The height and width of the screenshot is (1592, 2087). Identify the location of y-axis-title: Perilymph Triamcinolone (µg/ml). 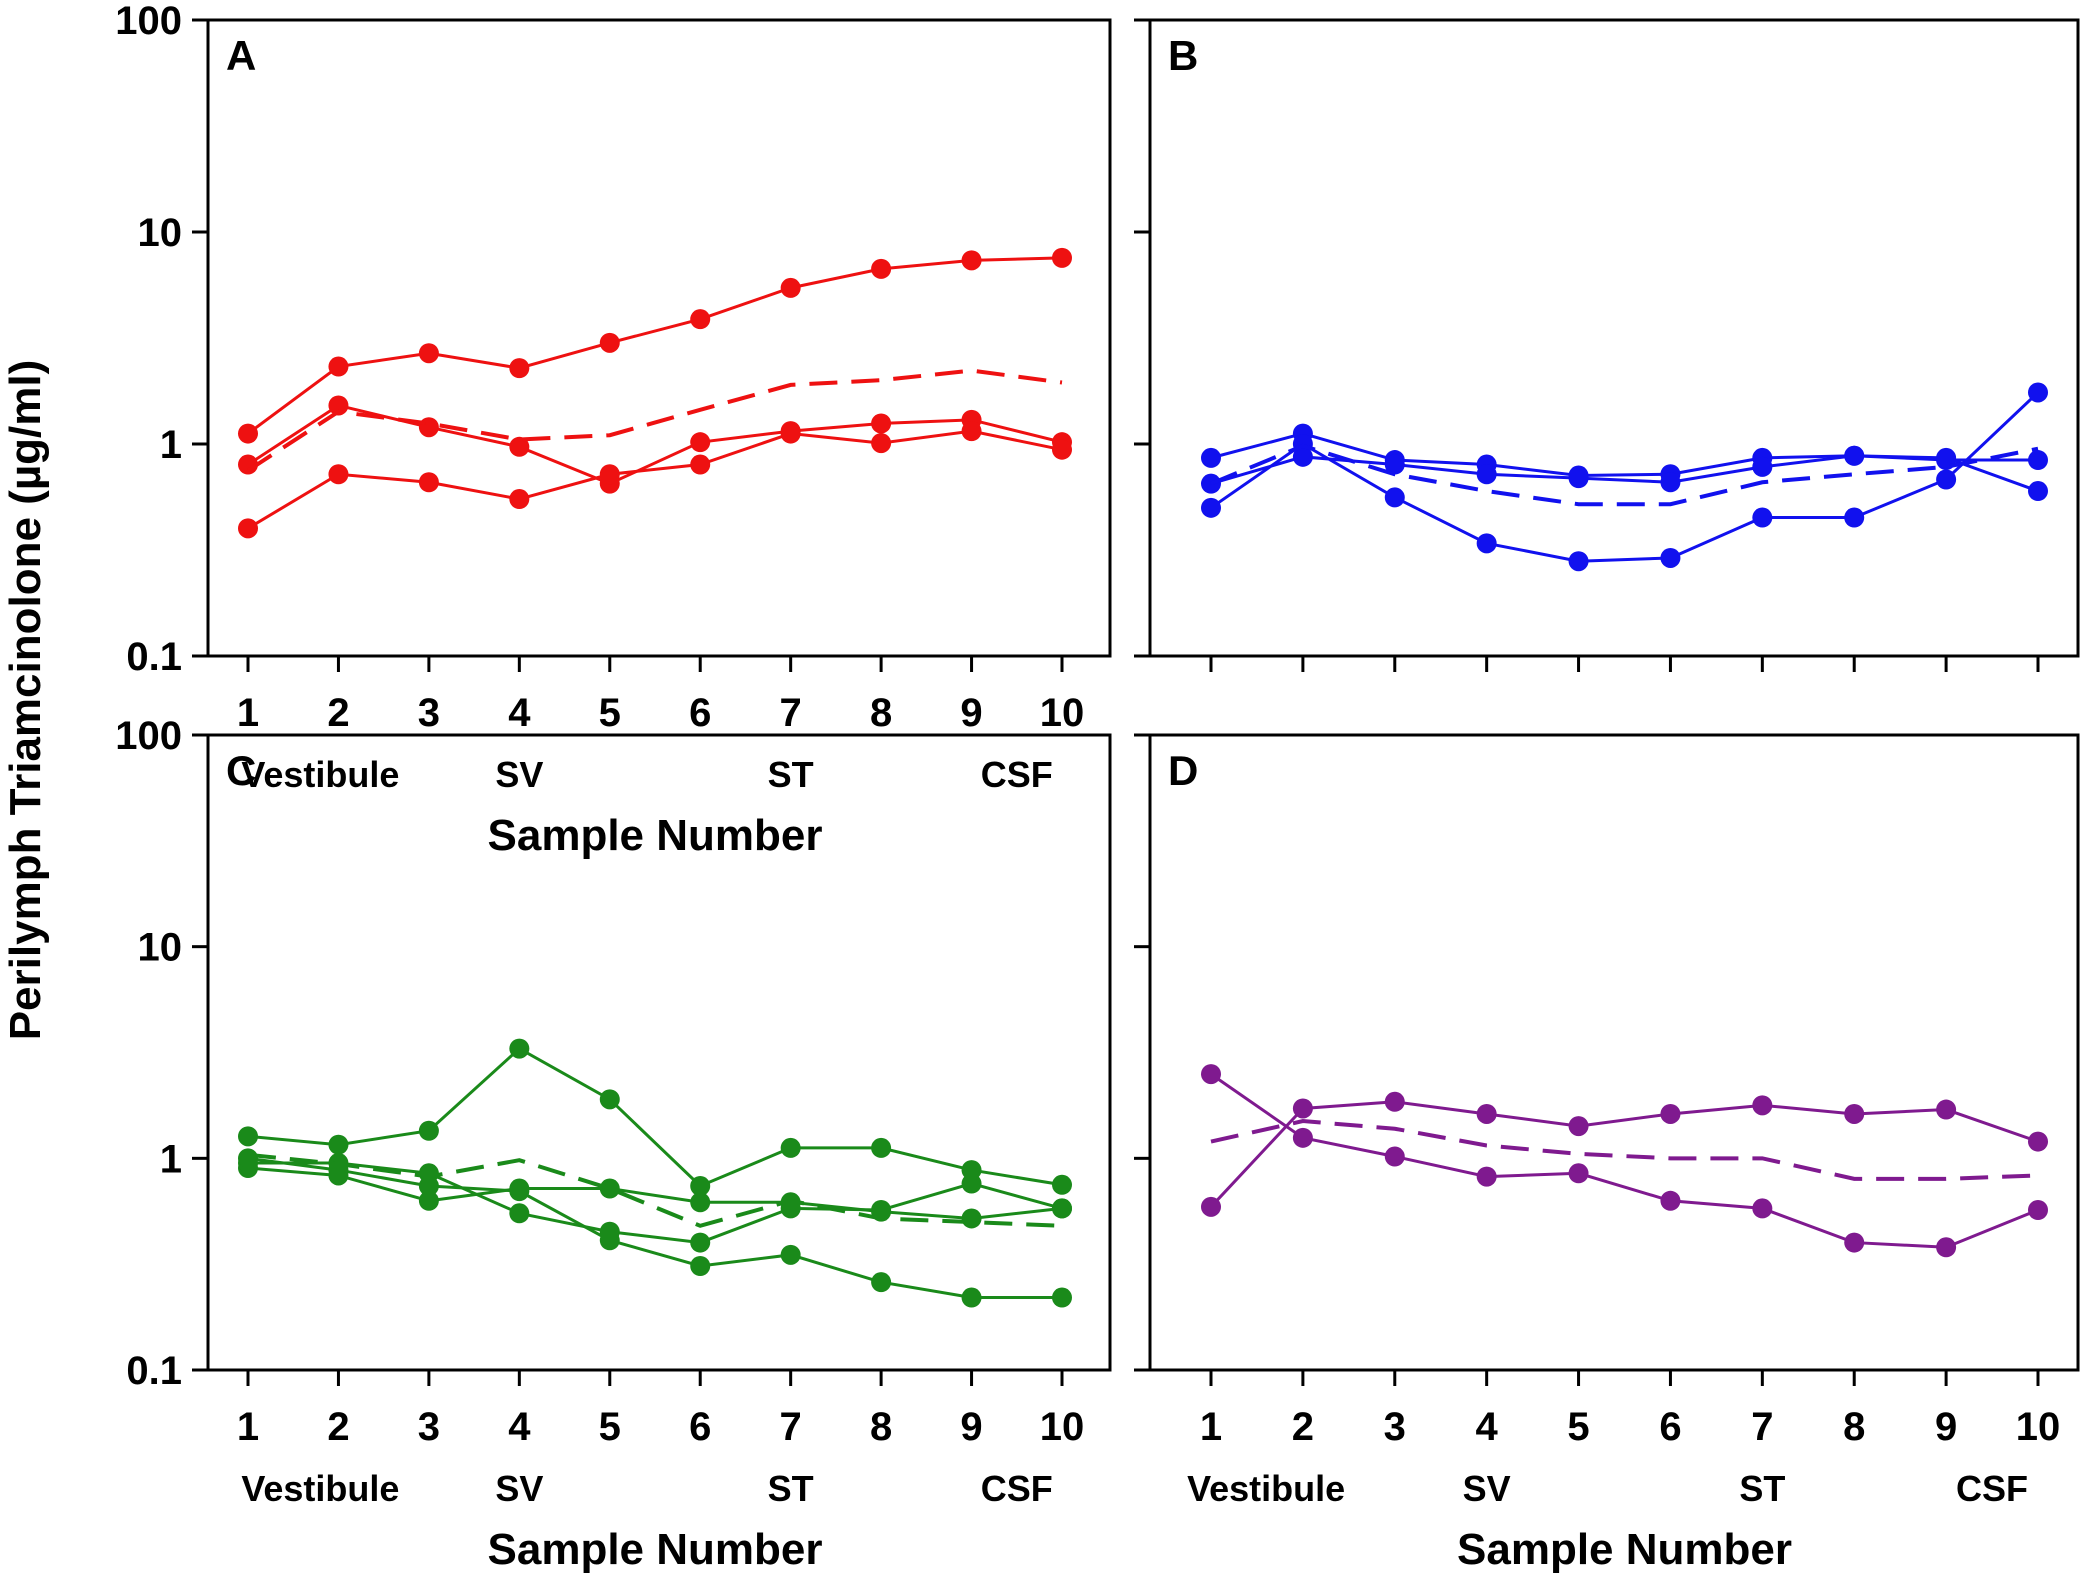
(25, 700).